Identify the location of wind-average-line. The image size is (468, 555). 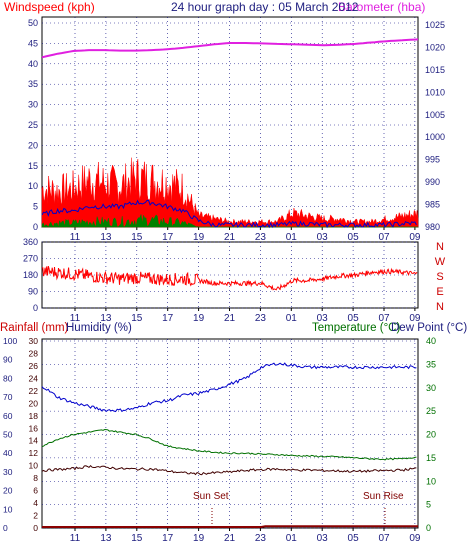
(229, 214).